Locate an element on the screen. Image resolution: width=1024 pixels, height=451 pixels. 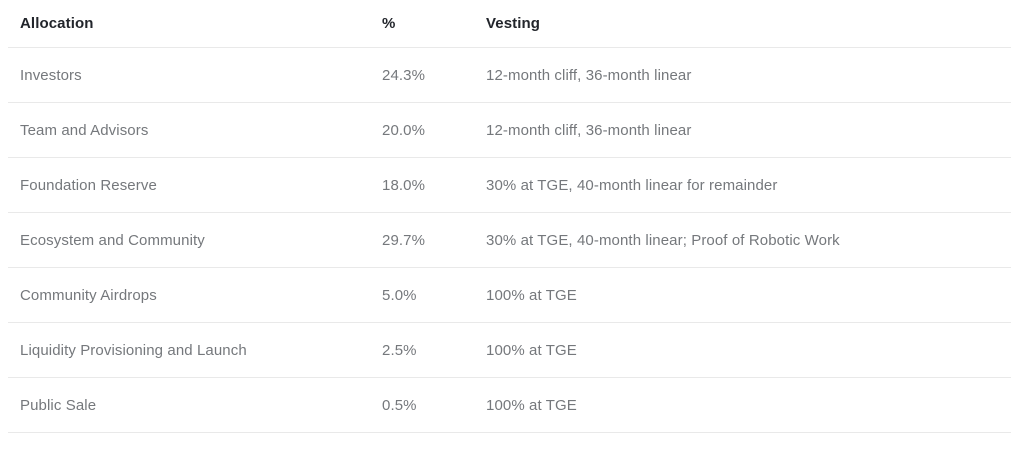
percent-cell: 20.0% is located at coordinates (404, 130).